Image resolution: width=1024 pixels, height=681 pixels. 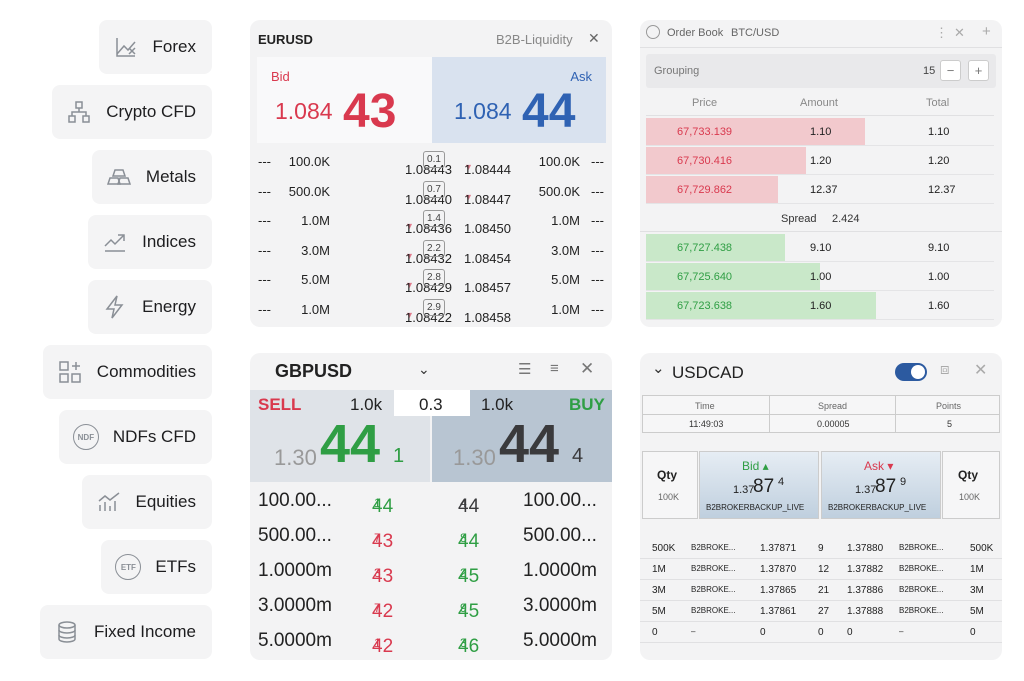 What do you see at coordinates (938, 103) in the screenshot?
I see `header-total: Total` at bounding box center [938, 103].